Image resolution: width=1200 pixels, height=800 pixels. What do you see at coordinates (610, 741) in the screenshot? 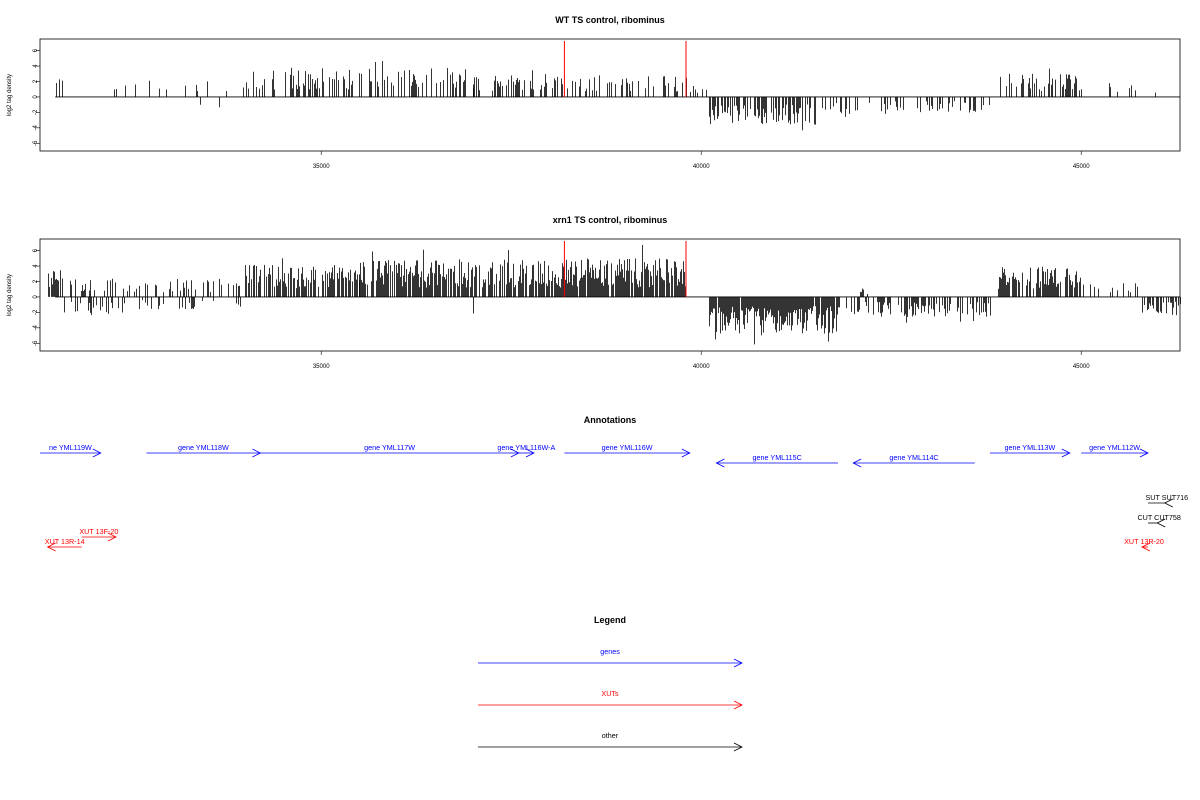
I see `legend-item: other` at bounding box center [610, 741].